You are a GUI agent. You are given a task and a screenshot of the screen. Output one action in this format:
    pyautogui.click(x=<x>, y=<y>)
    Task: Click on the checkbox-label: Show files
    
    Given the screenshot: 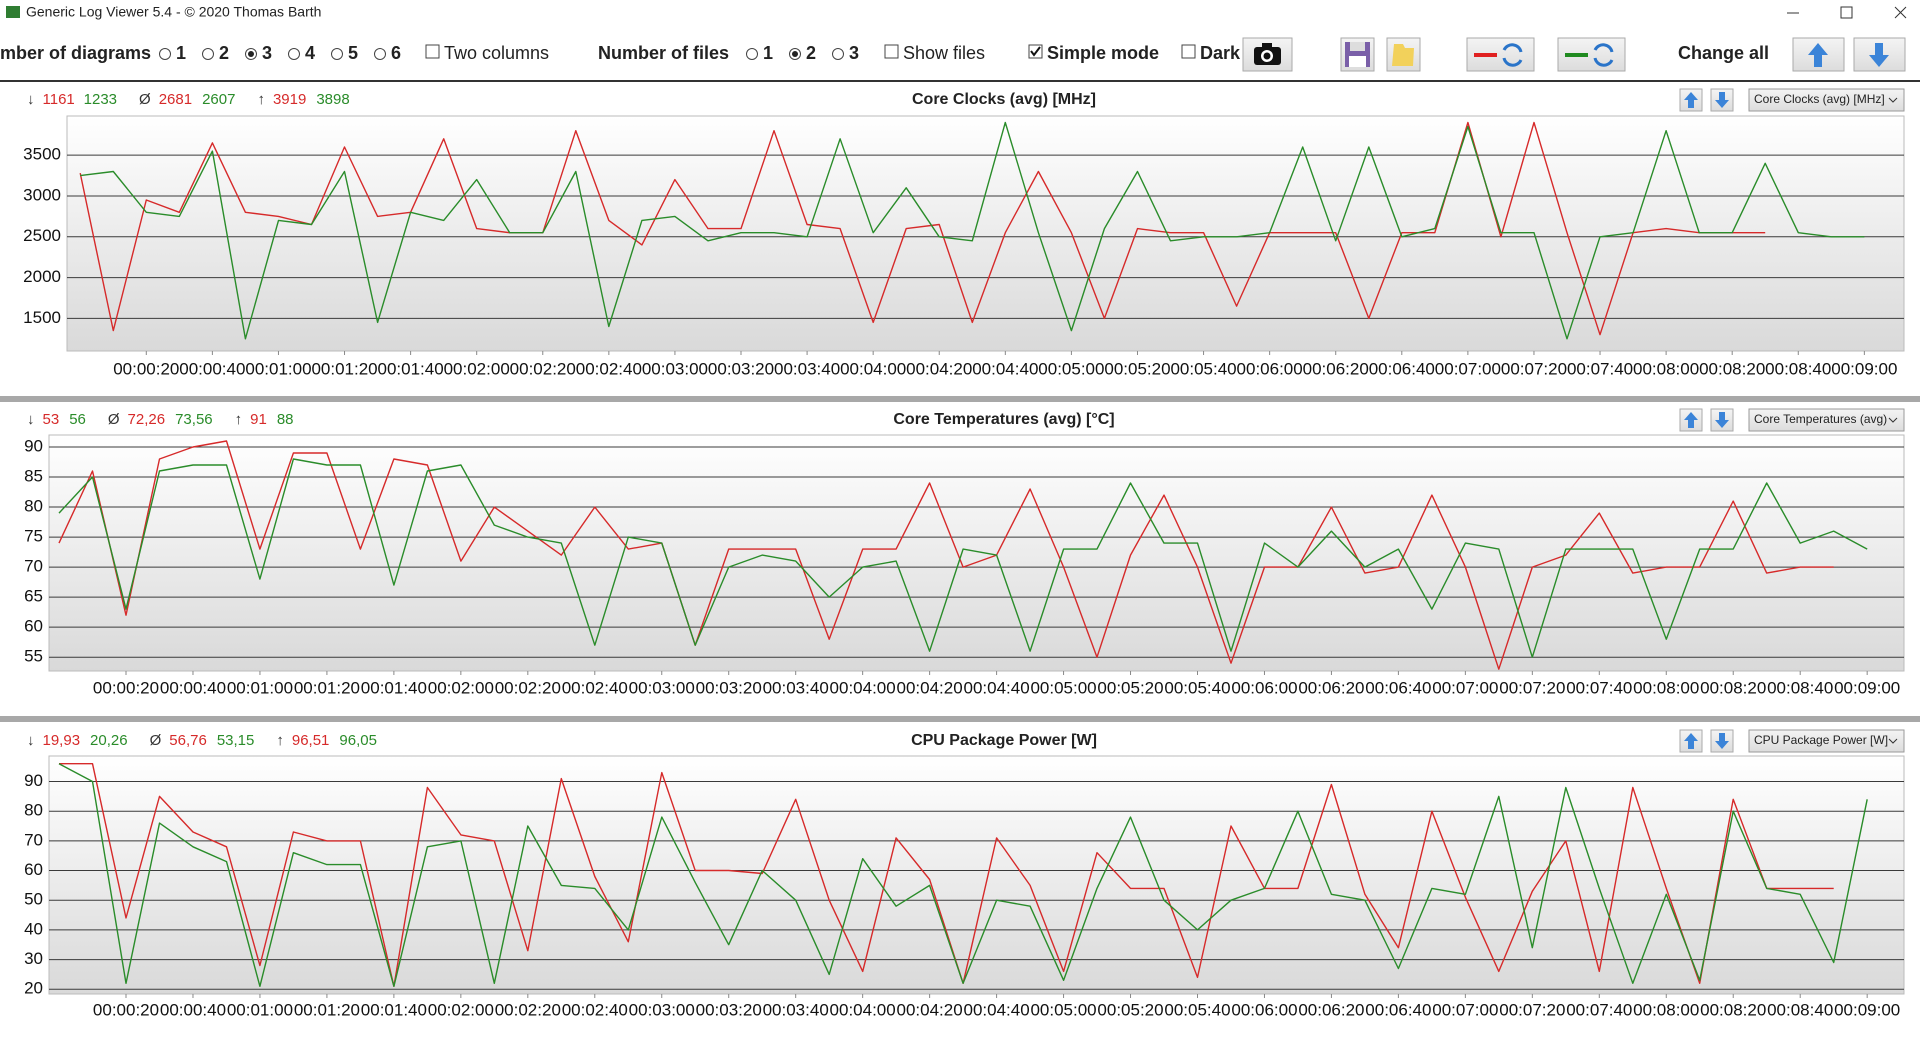 What is the action you would take?
    pyautogui.click(x=944, y=53)
    